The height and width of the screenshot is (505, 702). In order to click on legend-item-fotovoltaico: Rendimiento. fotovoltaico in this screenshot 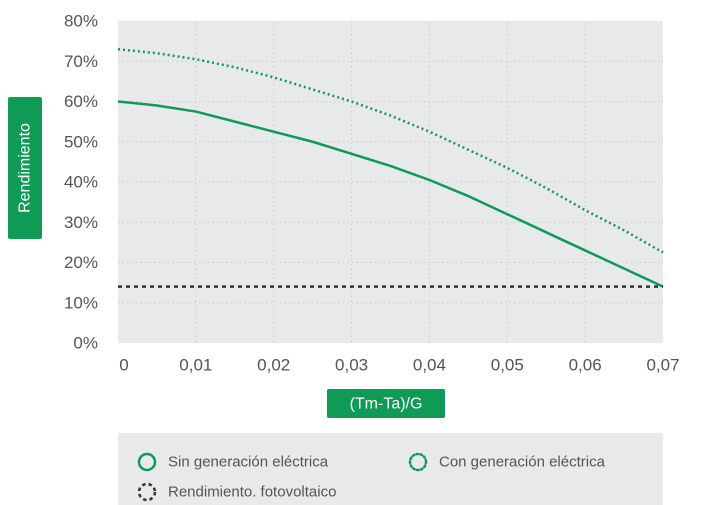, I will do `click(236, 492)`.